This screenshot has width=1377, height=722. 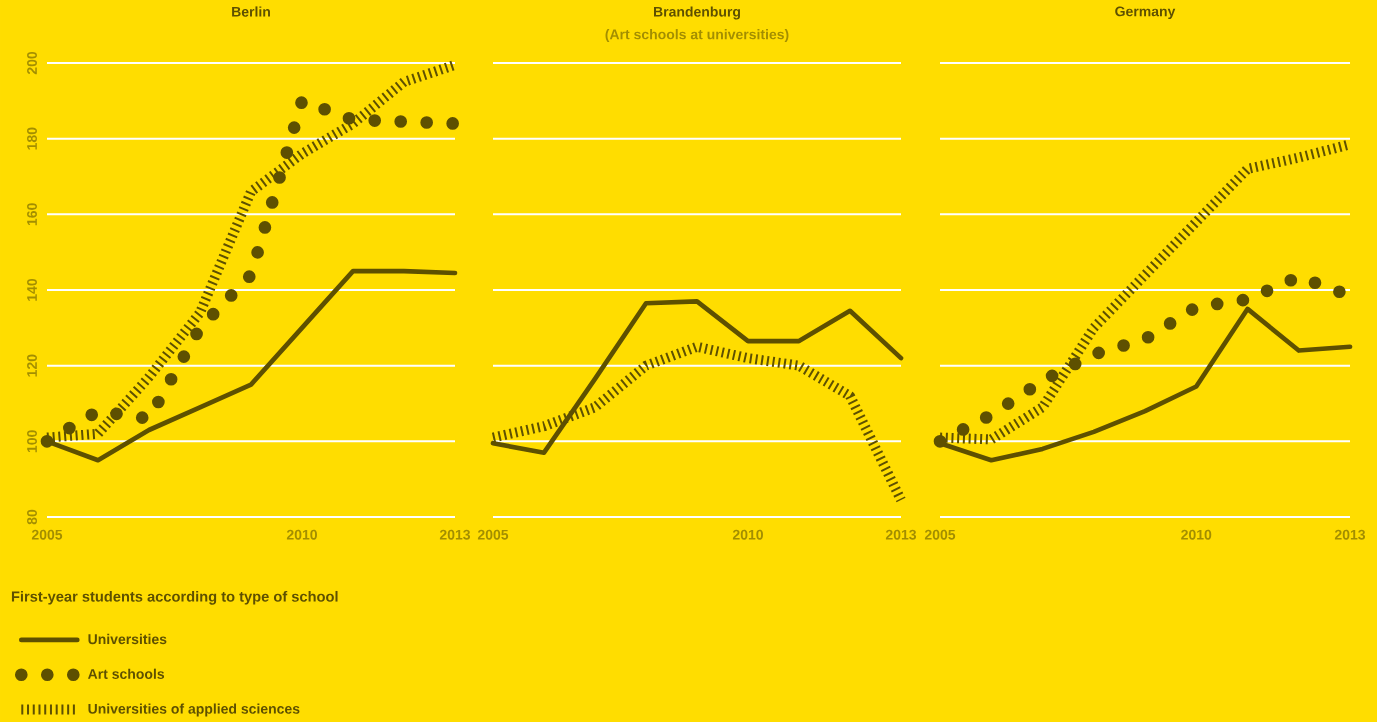 I want to click on y-tick-label: 120, so click(x=32, y=365).